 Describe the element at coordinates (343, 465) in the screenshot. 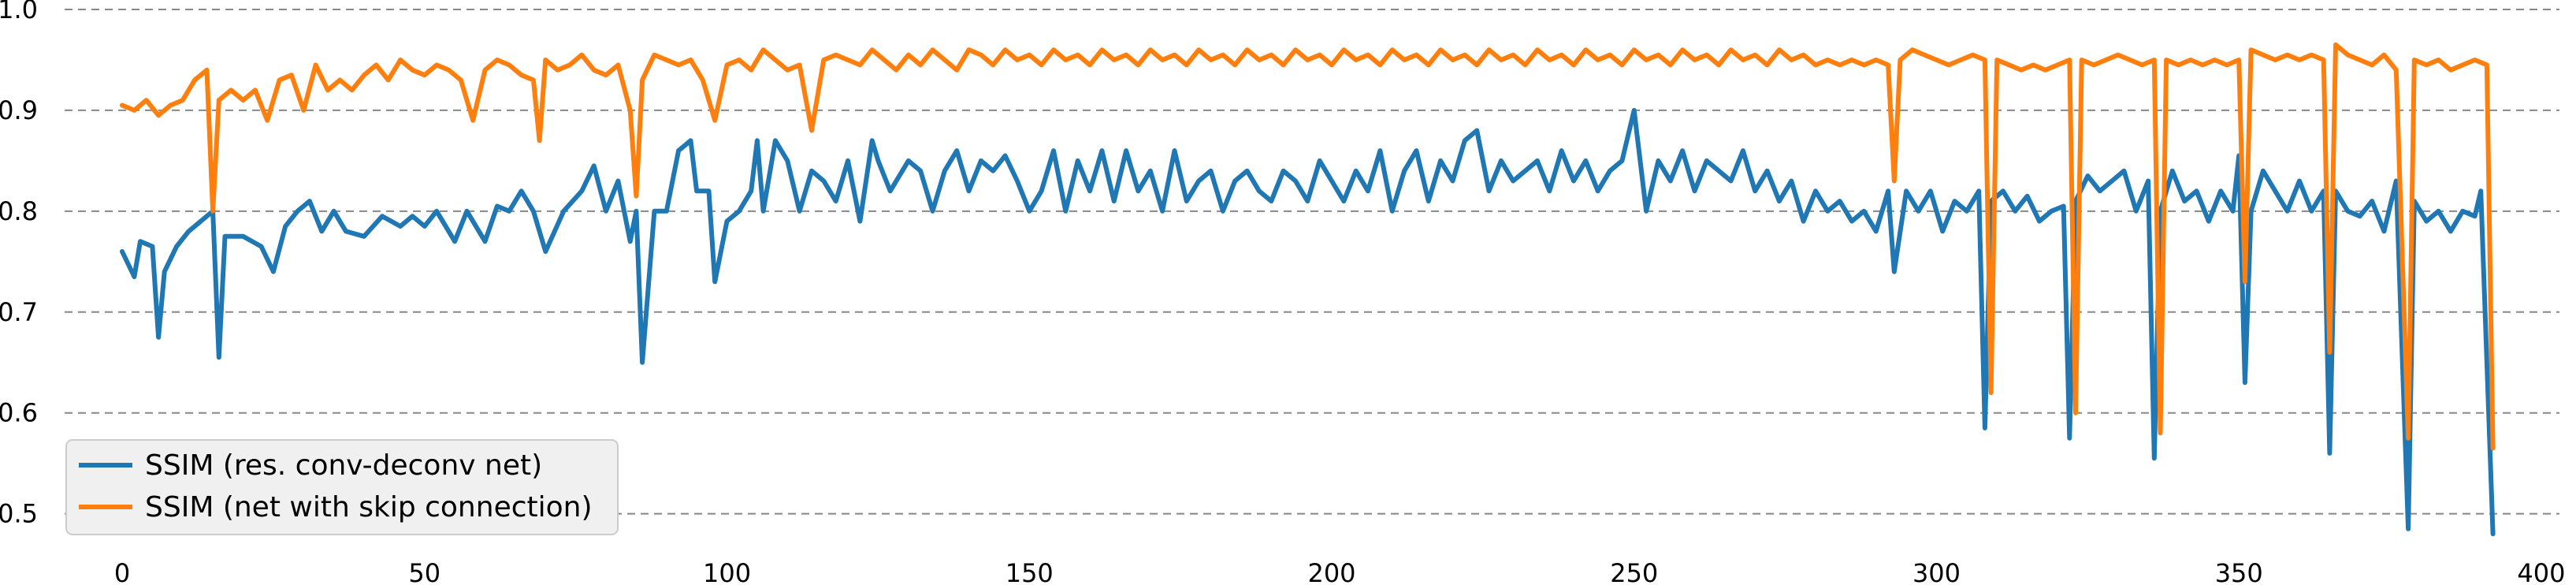

I see `legend-label-res-conv-deconv: SSIM (res. conv-deconv net)` at that location.